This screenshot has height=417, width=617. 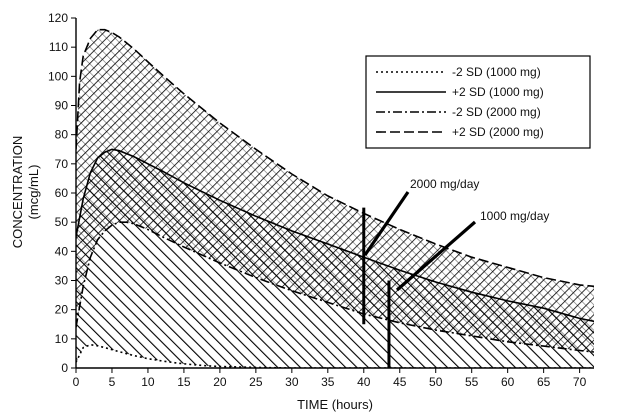 What do you see at coordinates (220, 382) in the screenshot?
I see `x-tick-label: 20` at bounding box center [220, 382].